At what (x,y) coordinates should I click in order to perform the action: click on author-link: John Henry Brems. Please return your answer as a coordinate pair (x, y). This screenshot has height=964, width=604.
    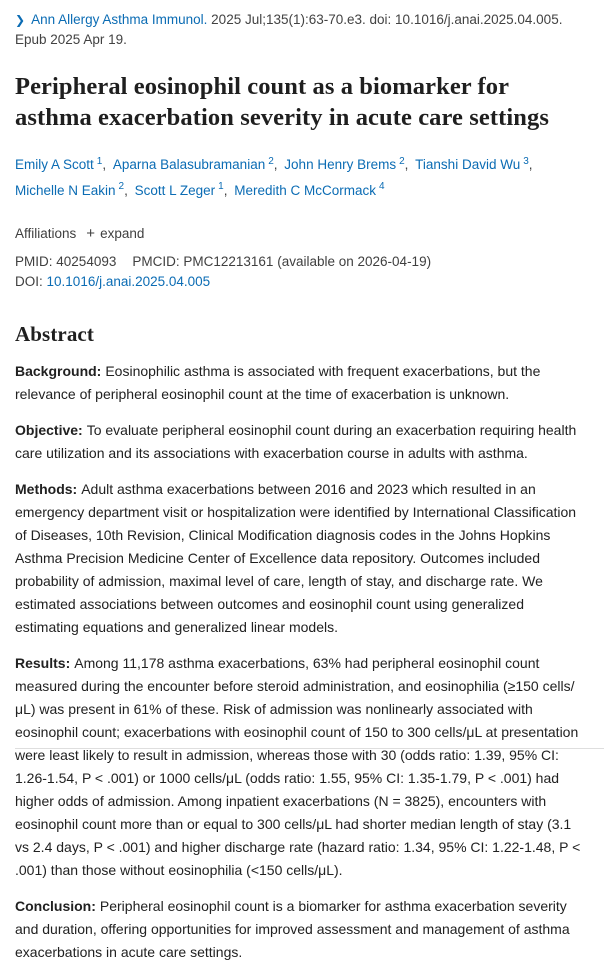
    Looking at the image, I should click on (340, 165).